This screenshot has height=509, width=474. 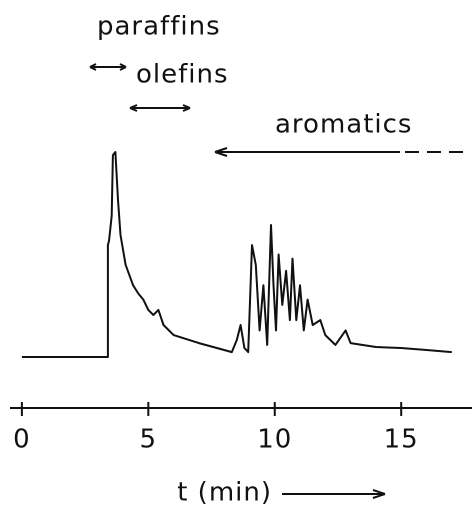 I want to click on x-tick-label: 15, so click(x=401, y=440).